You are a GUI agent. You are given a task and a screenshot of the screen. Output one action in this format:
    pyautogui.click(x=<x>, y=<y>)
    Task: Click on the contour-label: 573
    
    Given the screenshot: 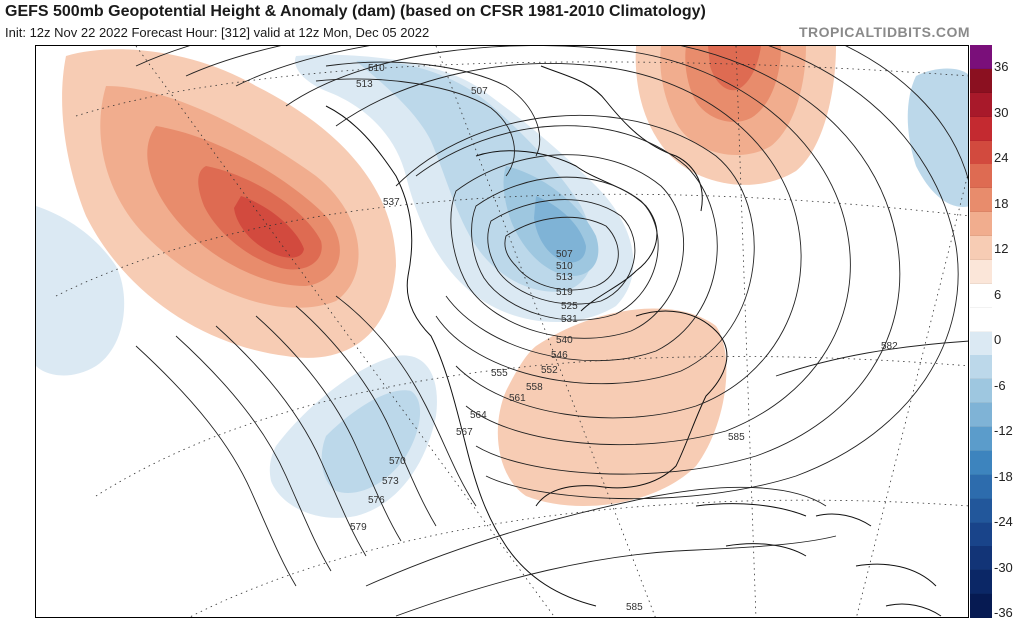 What is the action you would take?
    pyautogui.click(x=390, y=481)
    